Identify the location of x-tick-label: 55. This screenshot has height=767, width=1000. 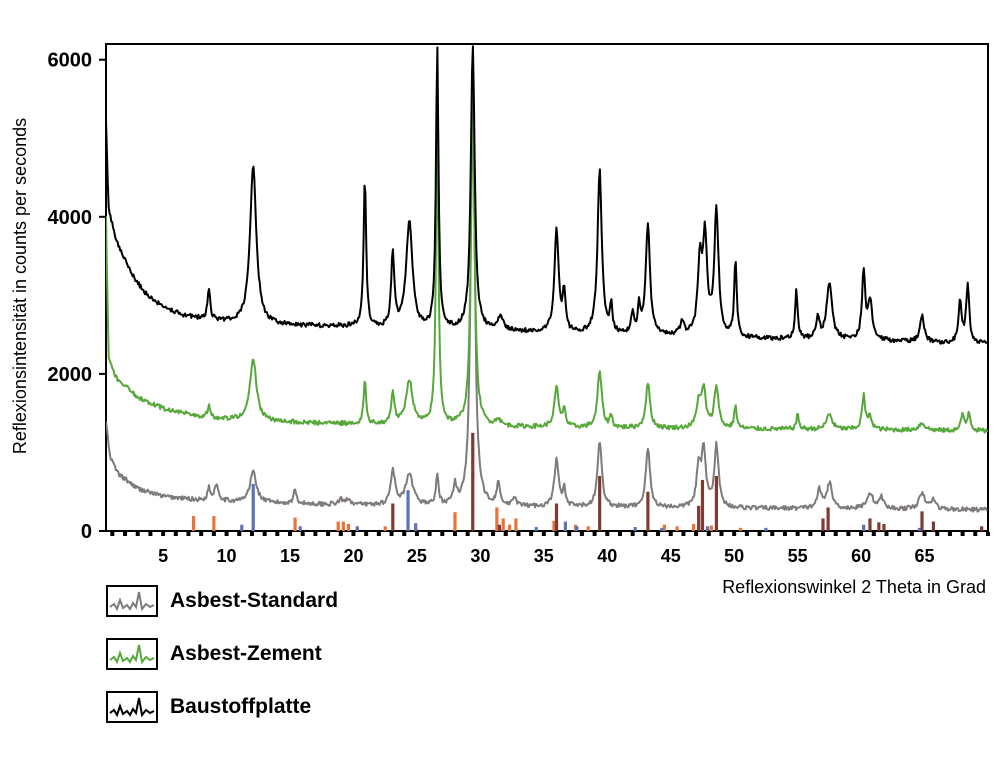
(798, 556).